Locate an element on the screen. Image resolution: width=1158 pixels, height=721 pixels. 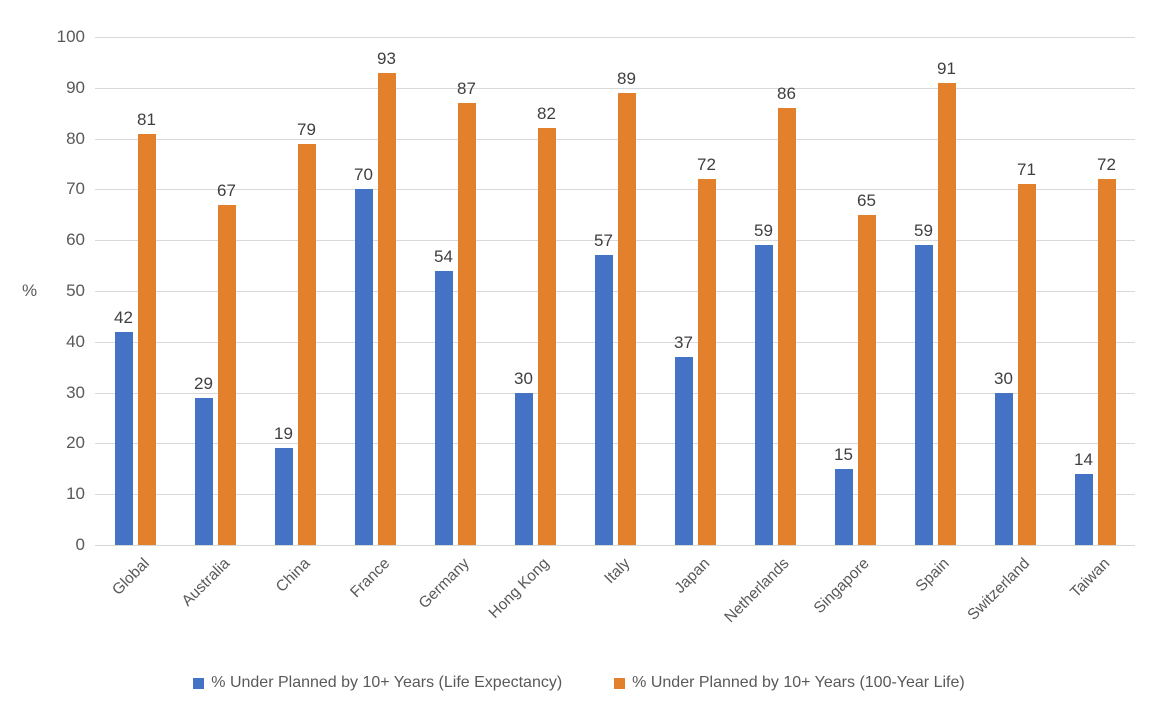
bar-group: 29 67 is located at coordinates (215, 291).